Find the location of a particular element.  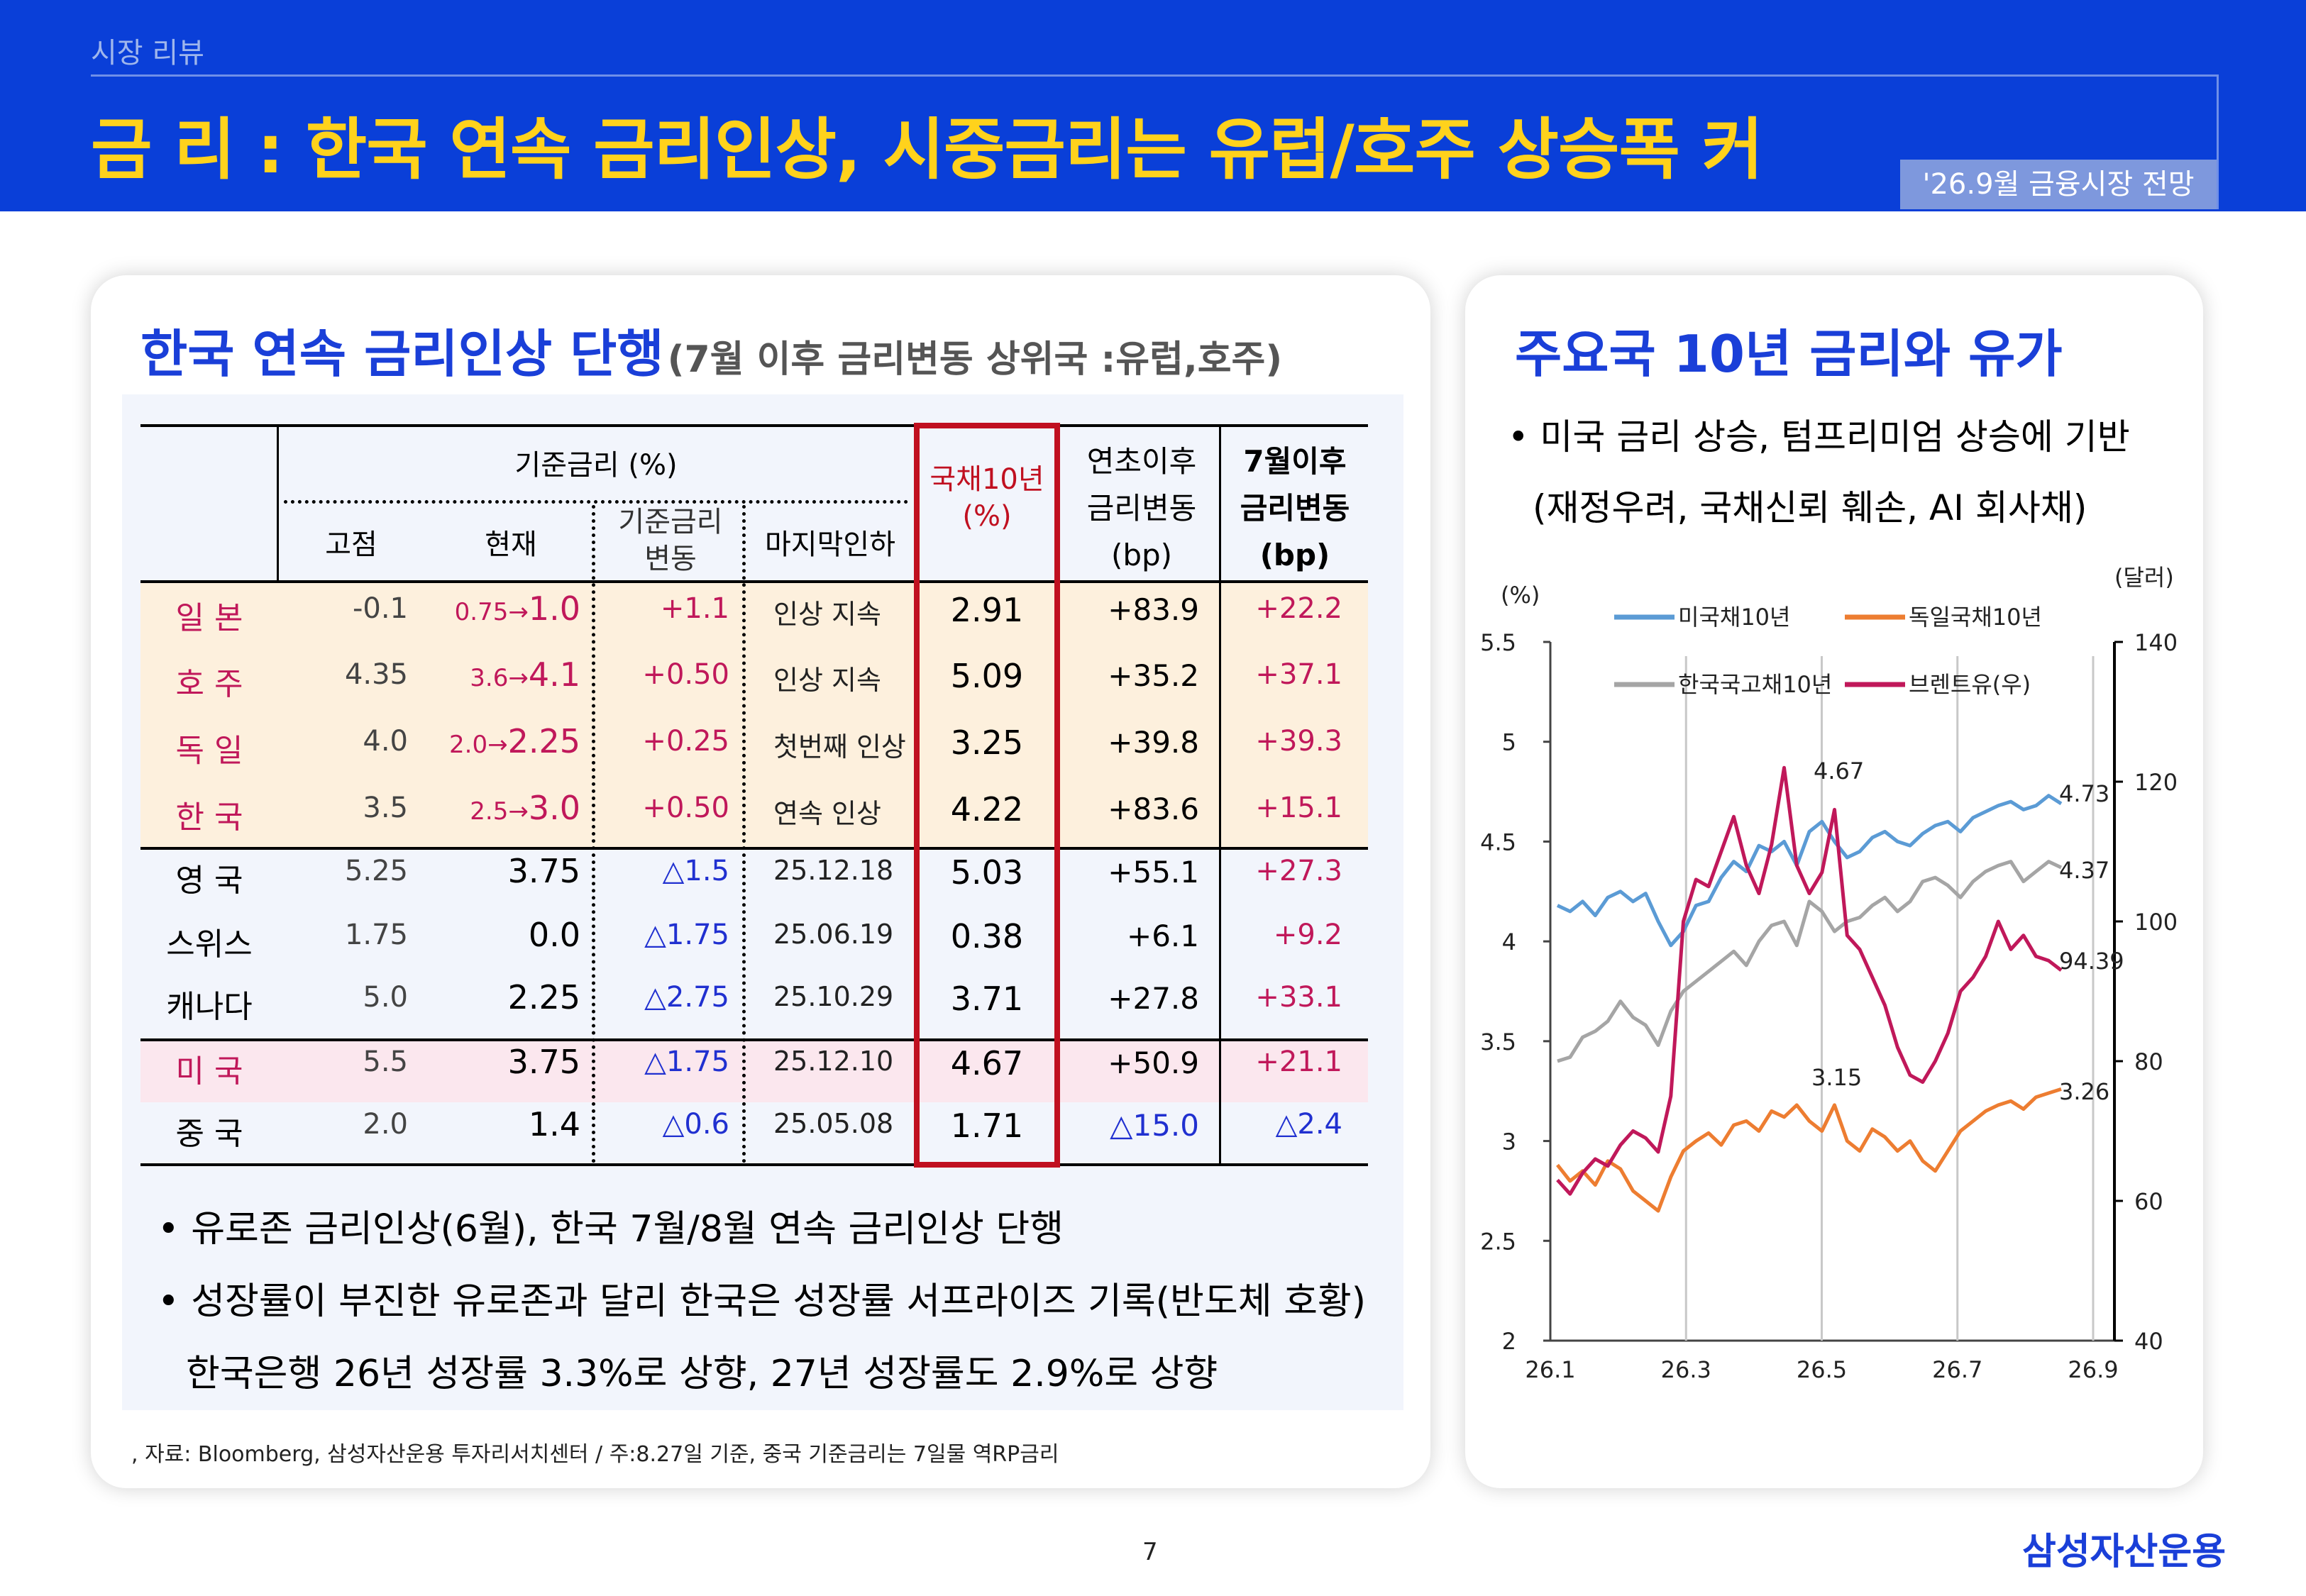

legend-label: 미국채10년 is located at coordinates (1734, 618).